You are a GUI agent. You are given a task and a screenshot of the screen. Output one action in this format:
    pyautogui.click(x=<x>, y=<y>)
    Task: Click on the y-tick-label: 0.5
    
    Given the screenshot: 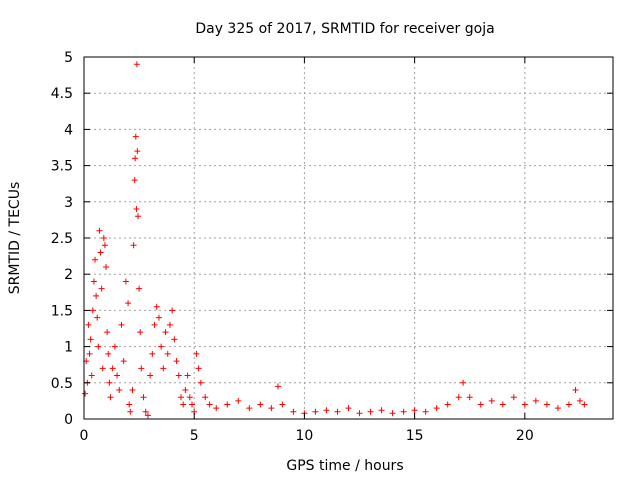 What is the action you would take?
    pyautogui.click(x=62, y=384)
    